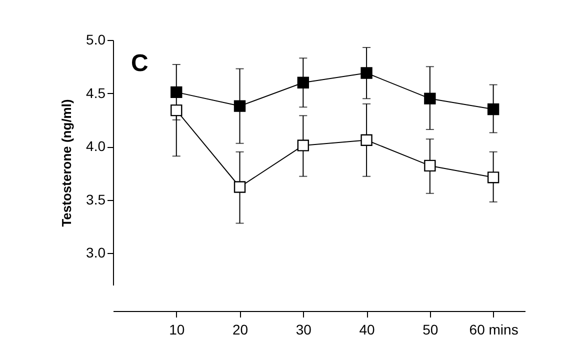 Image resolution: width=578 pixels, height=344 pixels. I want to click on annotation: C, so click(139, 63).